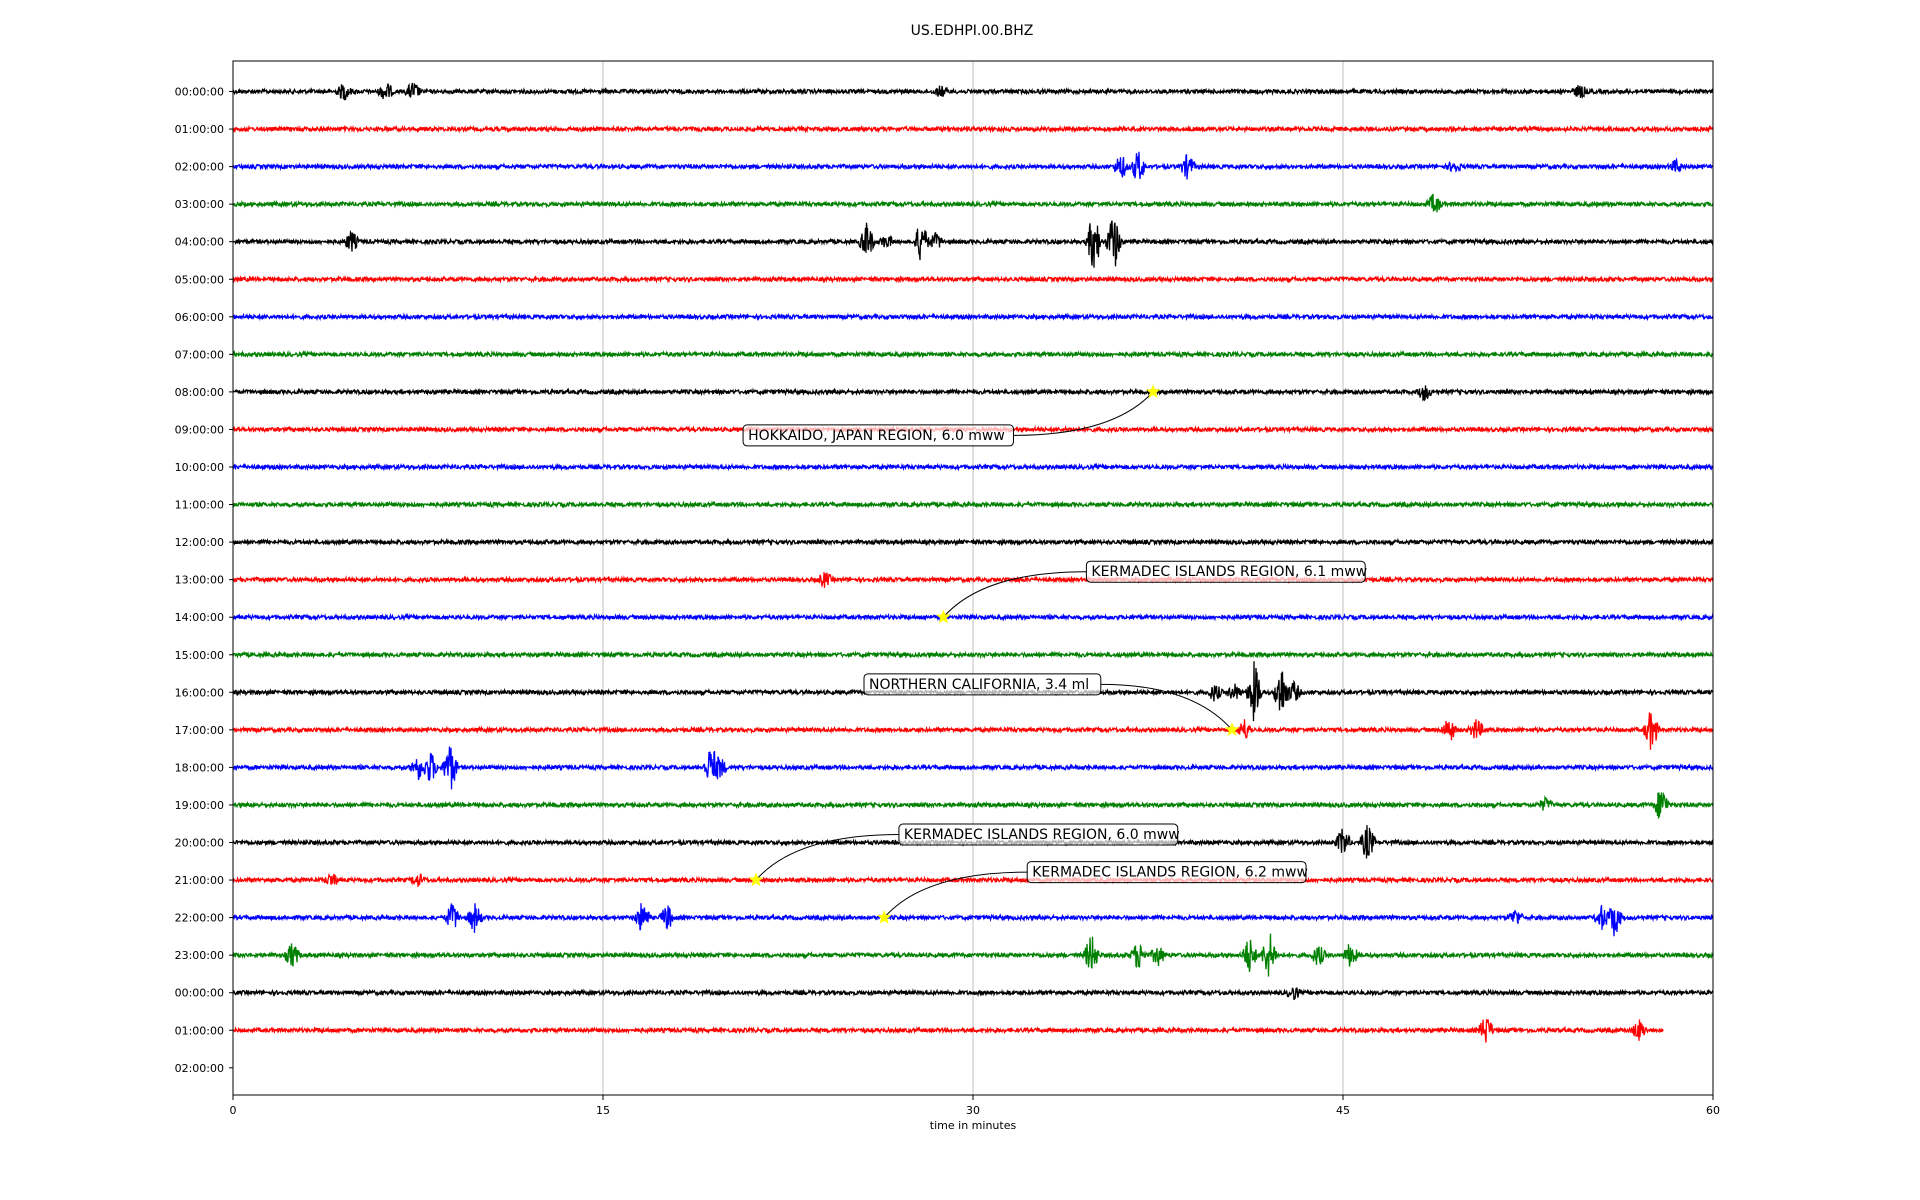  What do you see at coordinates (1051, 705) in the screenshot?
I see `event-annotation-2: NORTHERN CALIFORNIA, 3.4 ml` at bounding box center [1051, 705].